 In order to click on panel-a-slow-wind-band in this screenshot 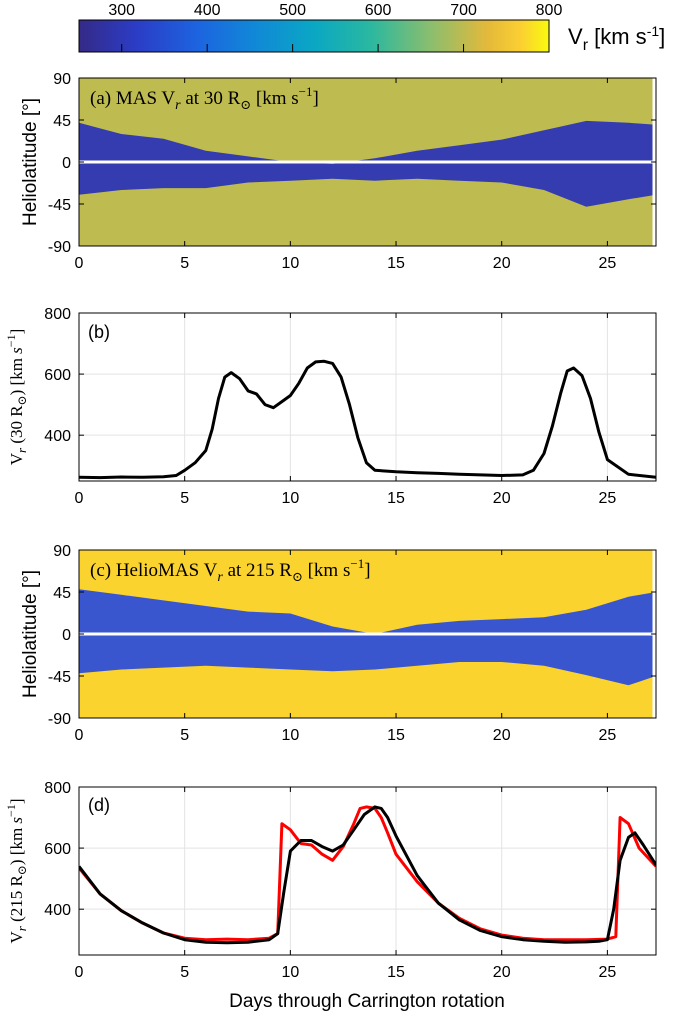, I will do `click(367, 163)`.